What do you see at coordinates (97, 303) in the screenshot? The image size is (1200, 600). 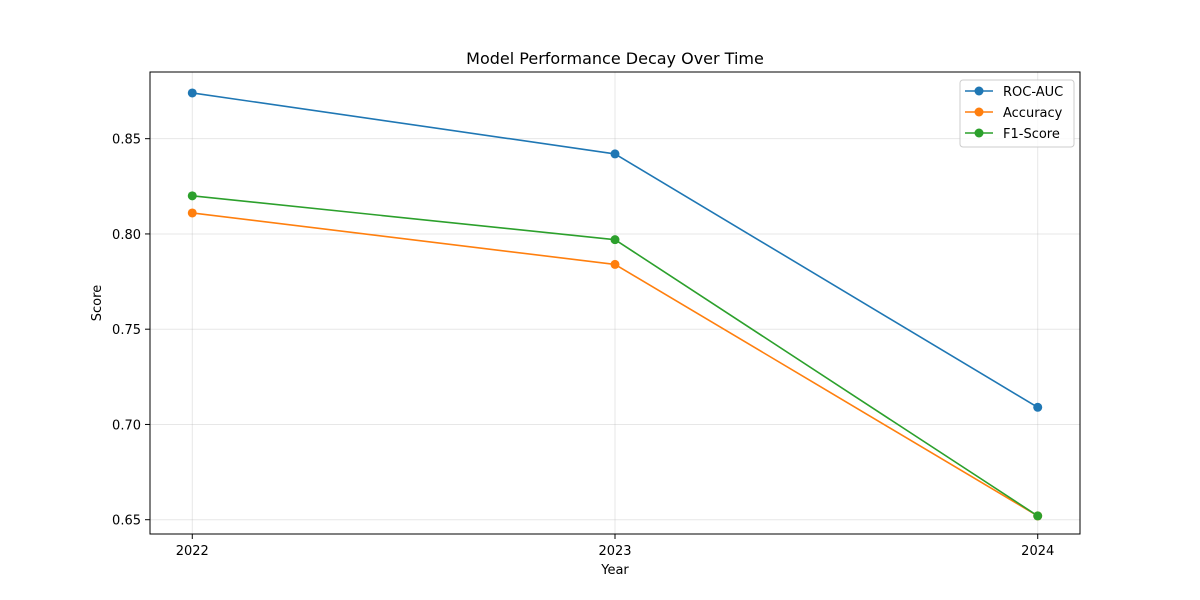 I see `y-axis-label: Score` at bounding box center [97, 303].